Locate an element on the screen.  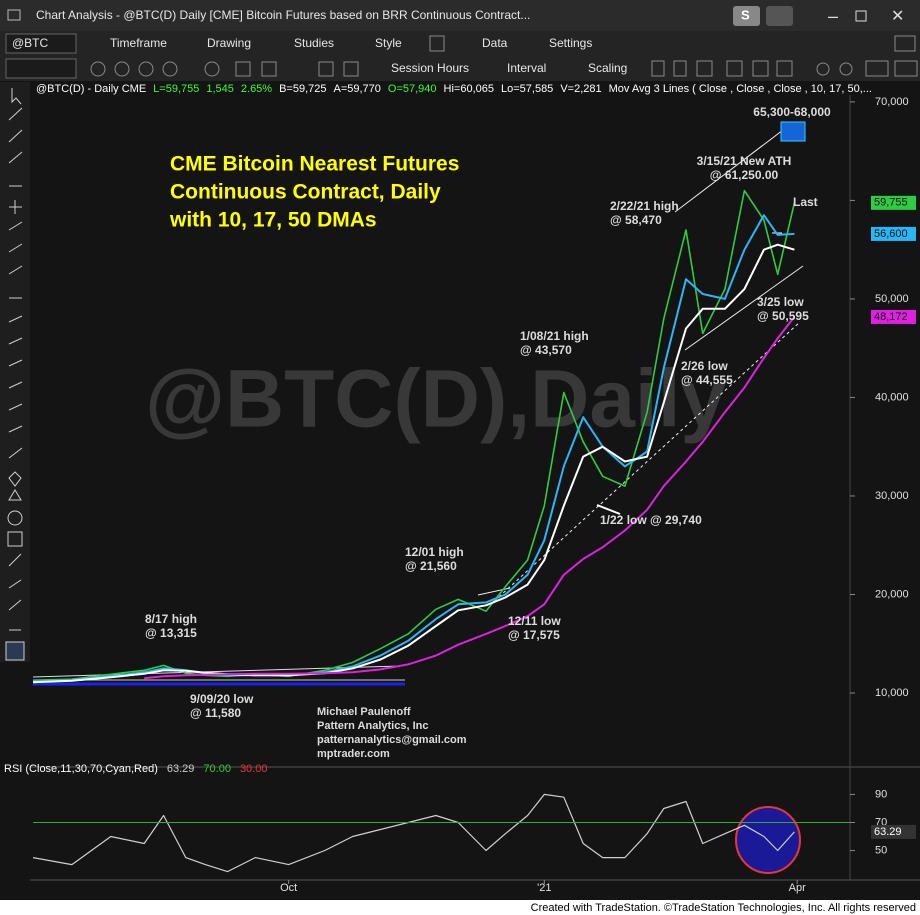
header-item: Lo=57,585 is located at coordinates (527, 89).